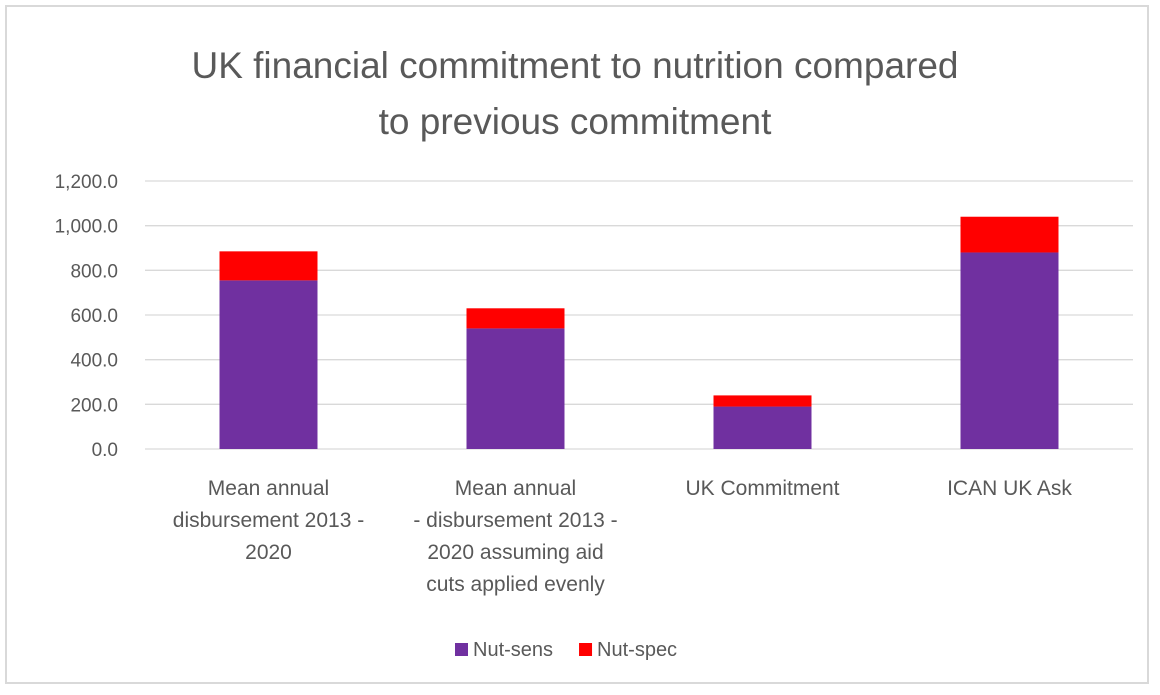 Image resolution: width=1160 pixels, height=695 pixels. What do you see at coordinates (762, 488) in the screenshot?
I see `x-category-label: UK Commitment` at bounding box center [762, 488].